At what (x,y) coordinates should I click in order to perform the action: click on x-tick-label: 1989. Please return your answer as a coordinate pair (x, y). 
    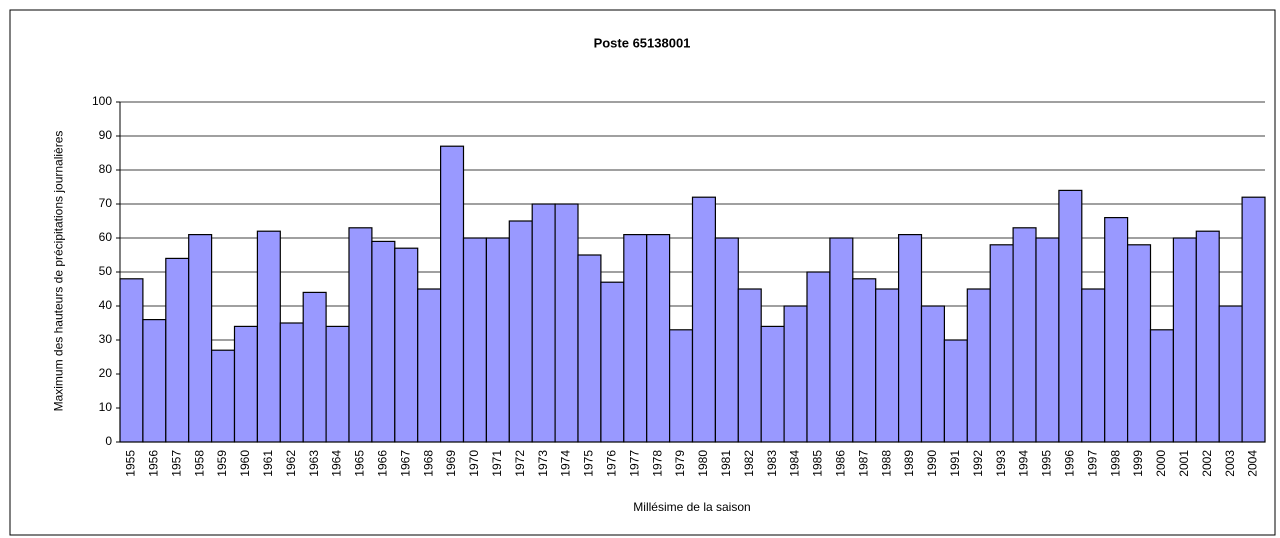
    Looking at the image, I should click on (909, 463).